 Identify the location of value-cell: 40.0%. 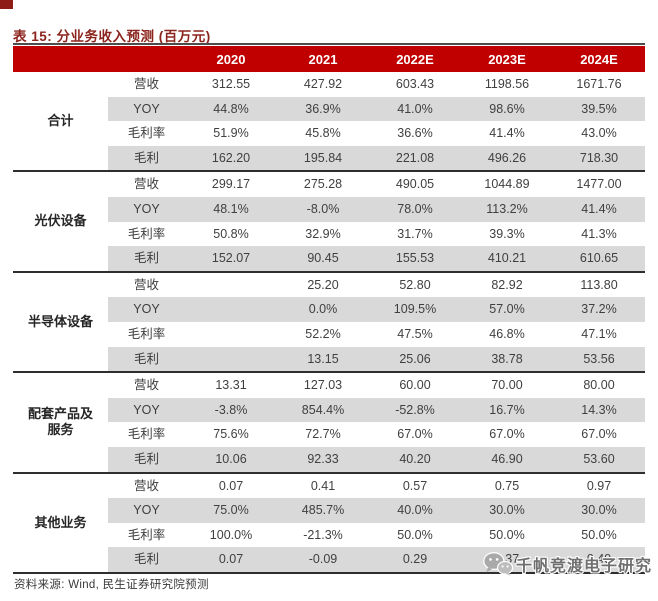
(415, 510).